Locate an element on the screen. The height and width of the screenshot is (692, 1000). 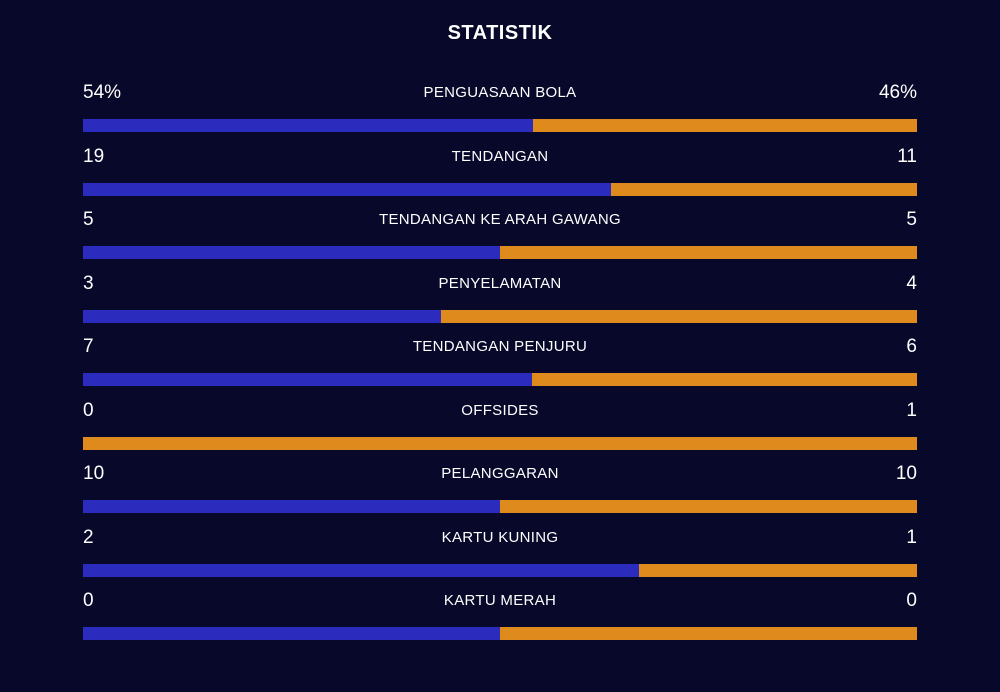
stat-row-yellow-cards: 2 KARTU KUNING 1 is located at coordinates (500, 557).